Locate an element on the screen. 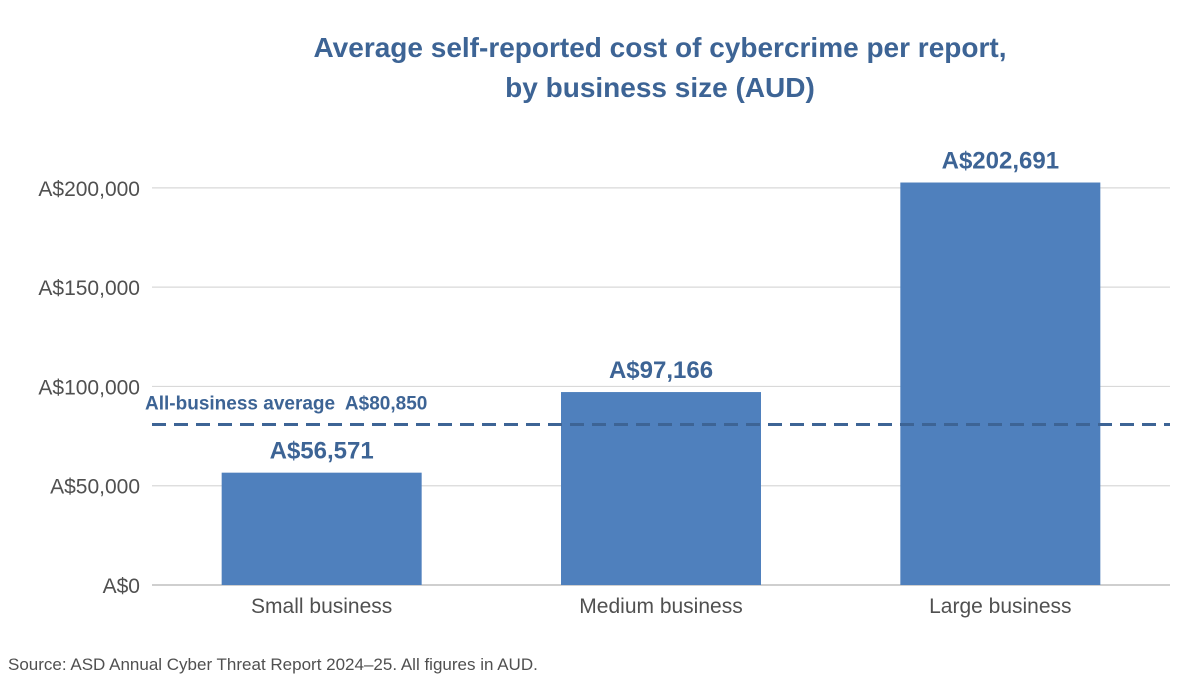 The image size is (1200, 680). average-reference: All-business average A$80,850 is located at coordinates (657, 409).